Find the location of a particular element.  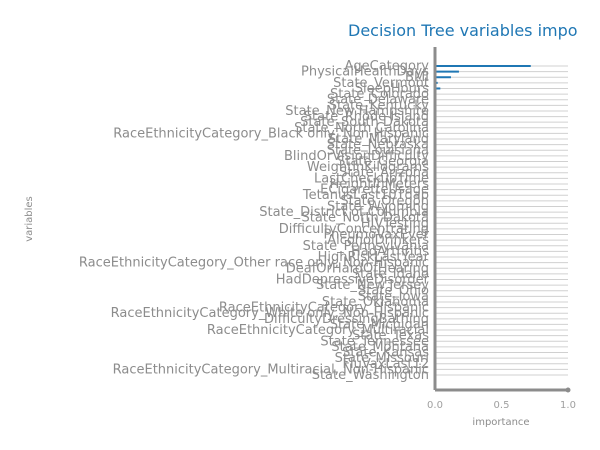

y-tick-label: State_Georgia is located at coordinates (383, 162).